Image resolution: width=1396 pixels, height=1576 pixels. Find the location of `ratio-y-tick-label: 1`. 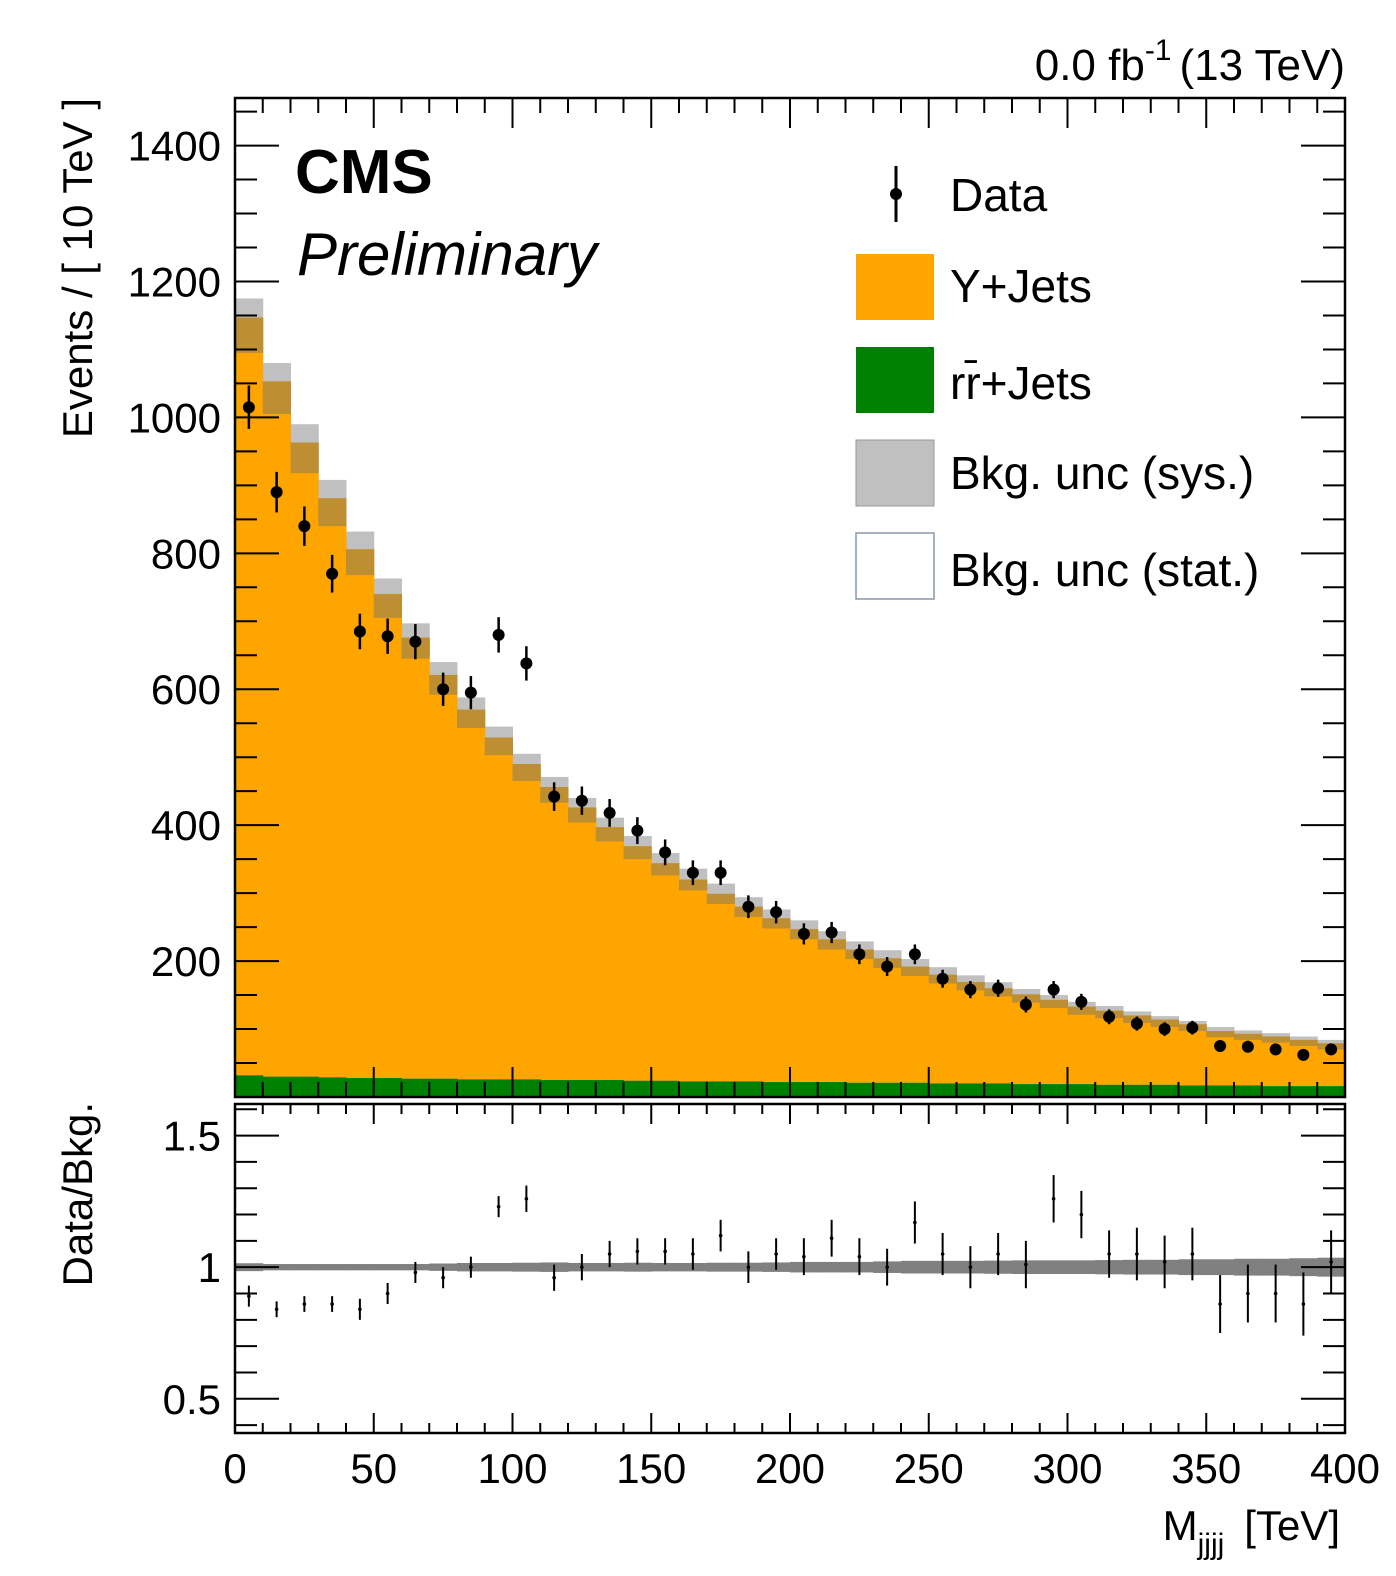

ratio-y-tick-label: 1 is located at coordinates (209, 1267).